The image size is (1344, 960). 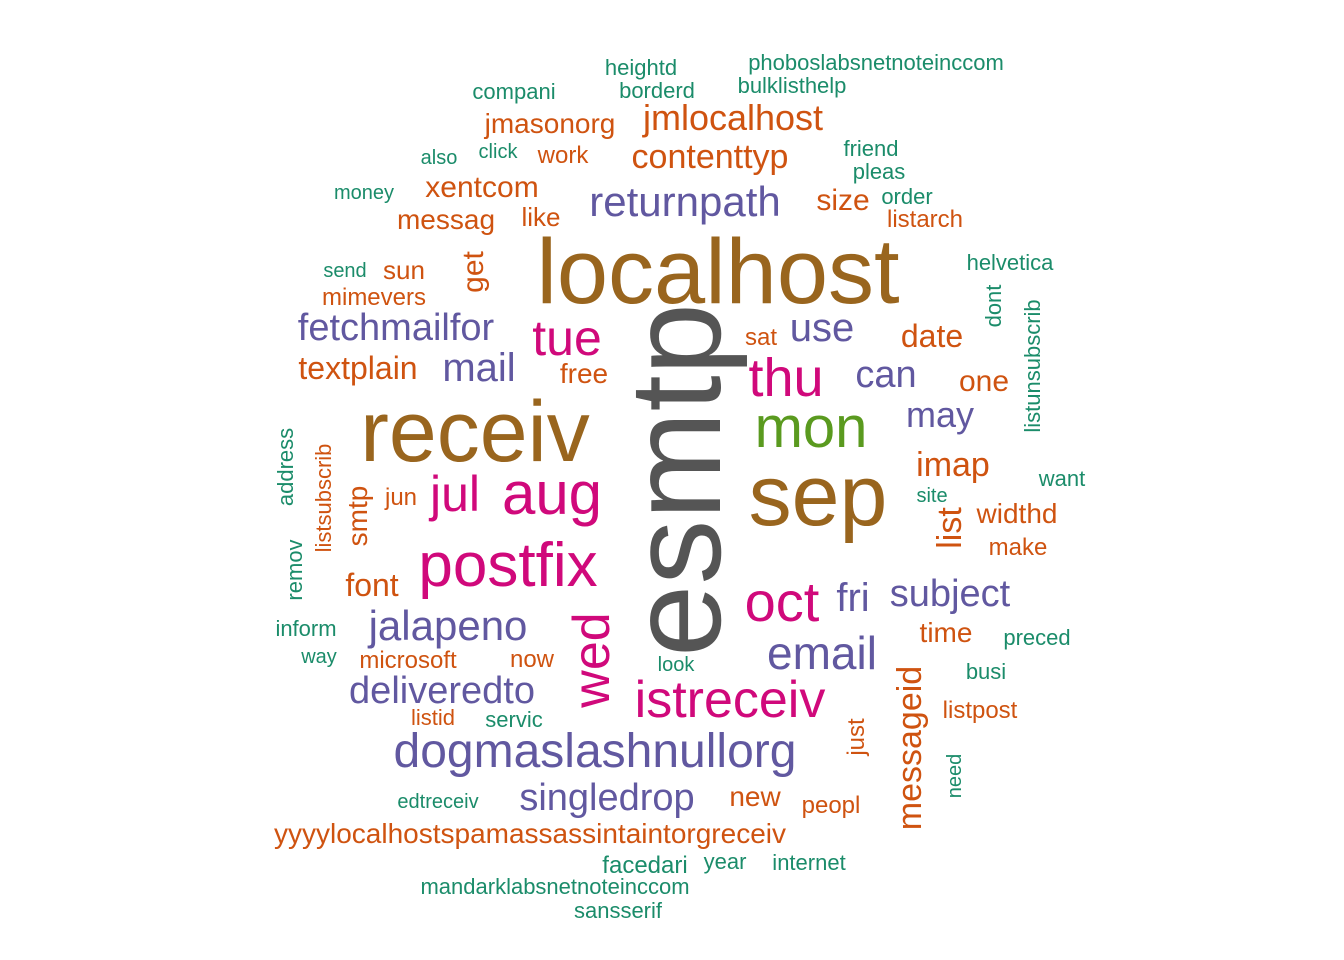 What do you see at coordinates (541, 217) in the screenshot?
I see `word-like: like` at bounding box center [541, 217].